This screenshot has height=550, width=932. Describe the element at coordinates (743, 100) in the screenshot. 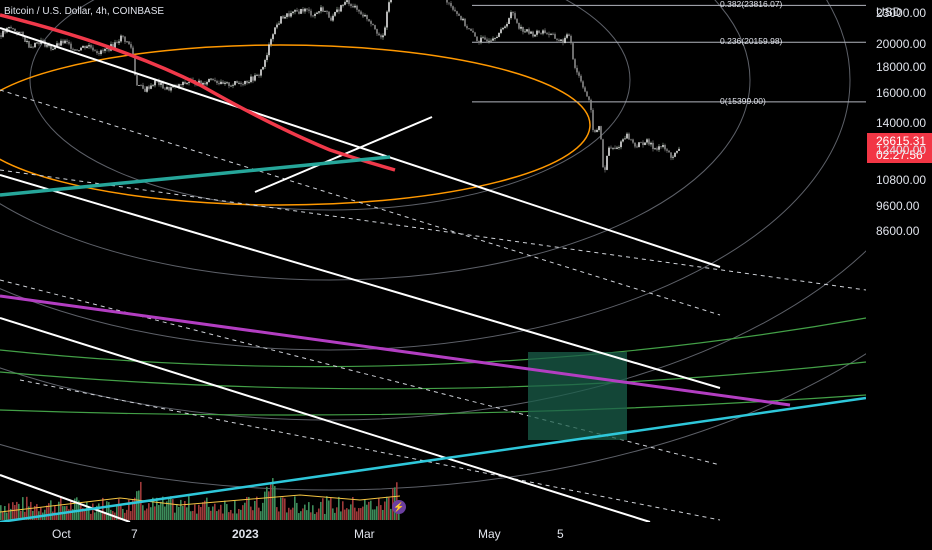

I see `fib-label-0: 0(15399.00)` at that location.